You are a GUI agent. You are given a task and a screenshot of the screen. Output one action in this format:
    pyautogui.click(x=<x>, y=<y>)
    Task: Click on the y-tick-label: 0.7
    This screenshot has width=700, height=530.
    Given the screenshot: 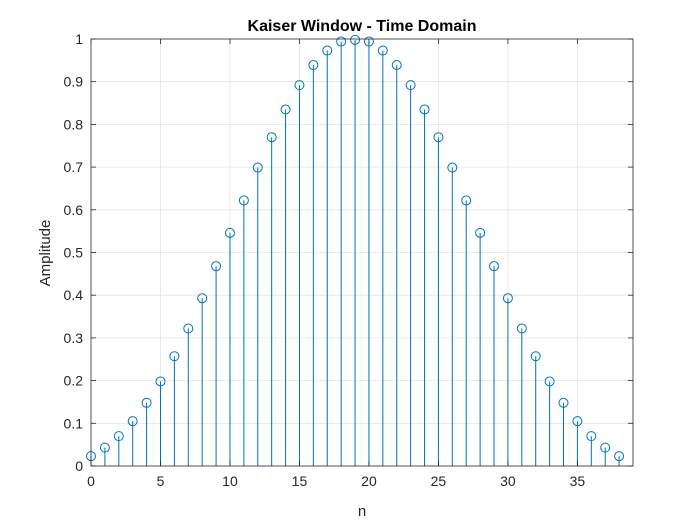 What is the action you would take?
    pyautogui.click(x=74, y=167)
    